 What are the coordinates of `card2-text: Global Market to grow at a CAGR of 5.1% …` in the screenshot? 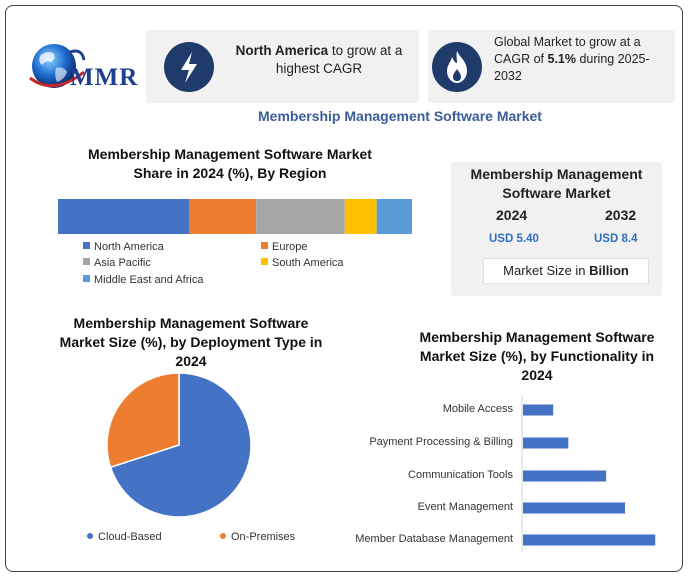 It's located at (584, 59).